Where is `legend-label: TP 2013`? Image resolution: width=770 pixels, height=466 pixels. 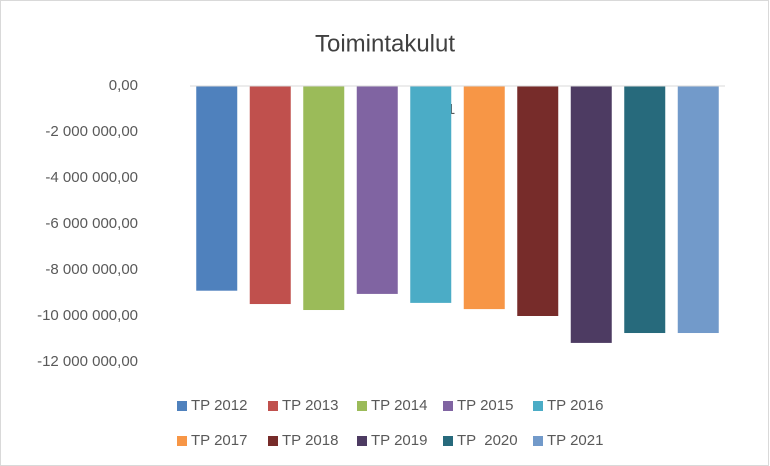 legend-label: TP 2013 is located at coordinates (310, 405).